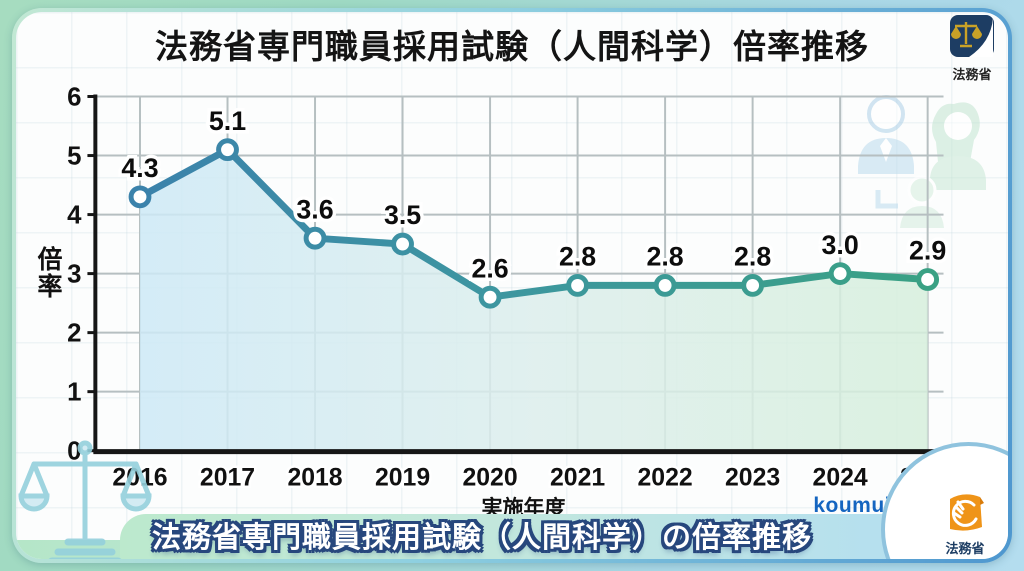  Describe the element at coordinates (74, 393) in the screenshot. I see `svg-text: 1` at that location.